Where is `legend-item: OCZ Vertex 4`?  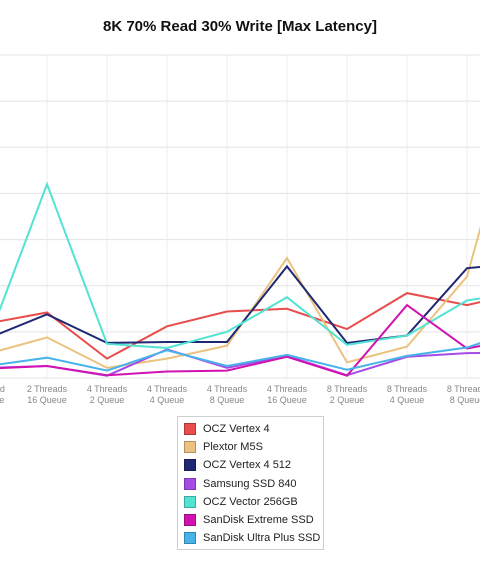
legend-item: OCZ Vertex 4 is located at coordinates (227, 429).